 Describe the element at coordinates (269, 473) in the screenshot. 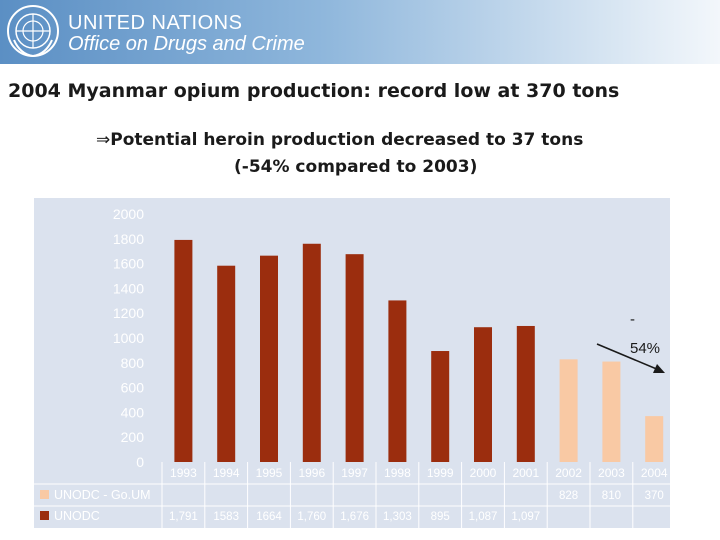

I see `x-tick-label: 1995` at that location.